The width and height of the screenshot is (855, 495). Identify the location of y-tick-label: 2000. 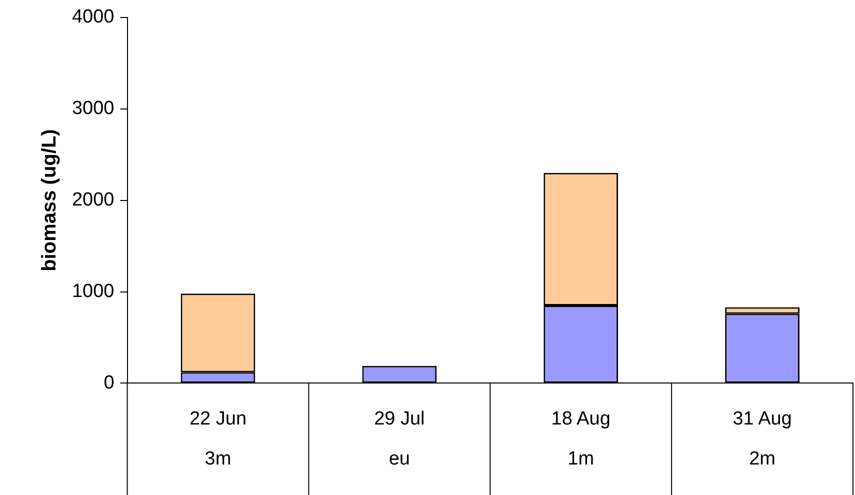
(93, 200).